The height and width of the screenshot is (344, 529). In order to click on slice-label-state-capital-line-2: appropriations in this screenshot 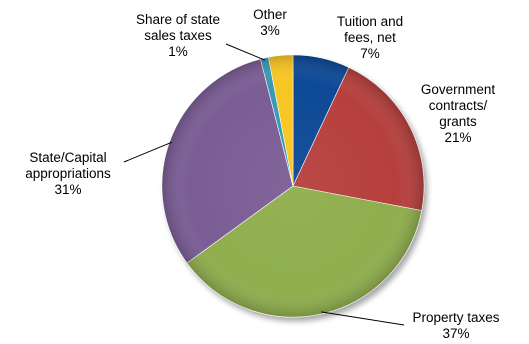, I will do `click(68, 173)`.